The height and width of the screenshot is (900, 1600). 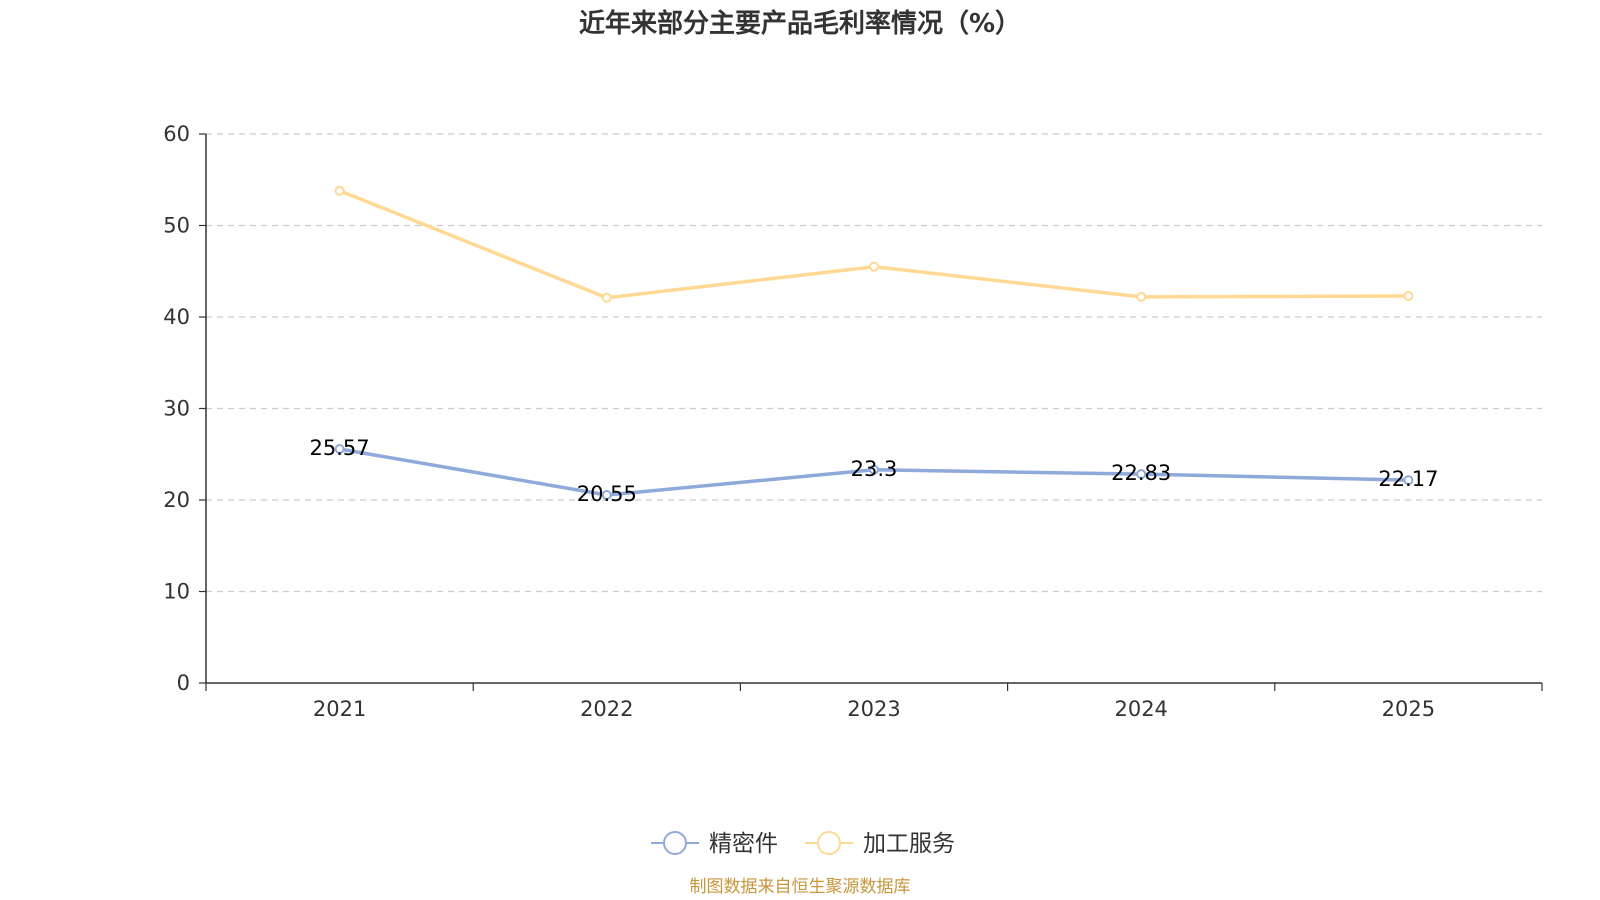 I want to click on data-label: 22.17, so click(x=1408, y=479).